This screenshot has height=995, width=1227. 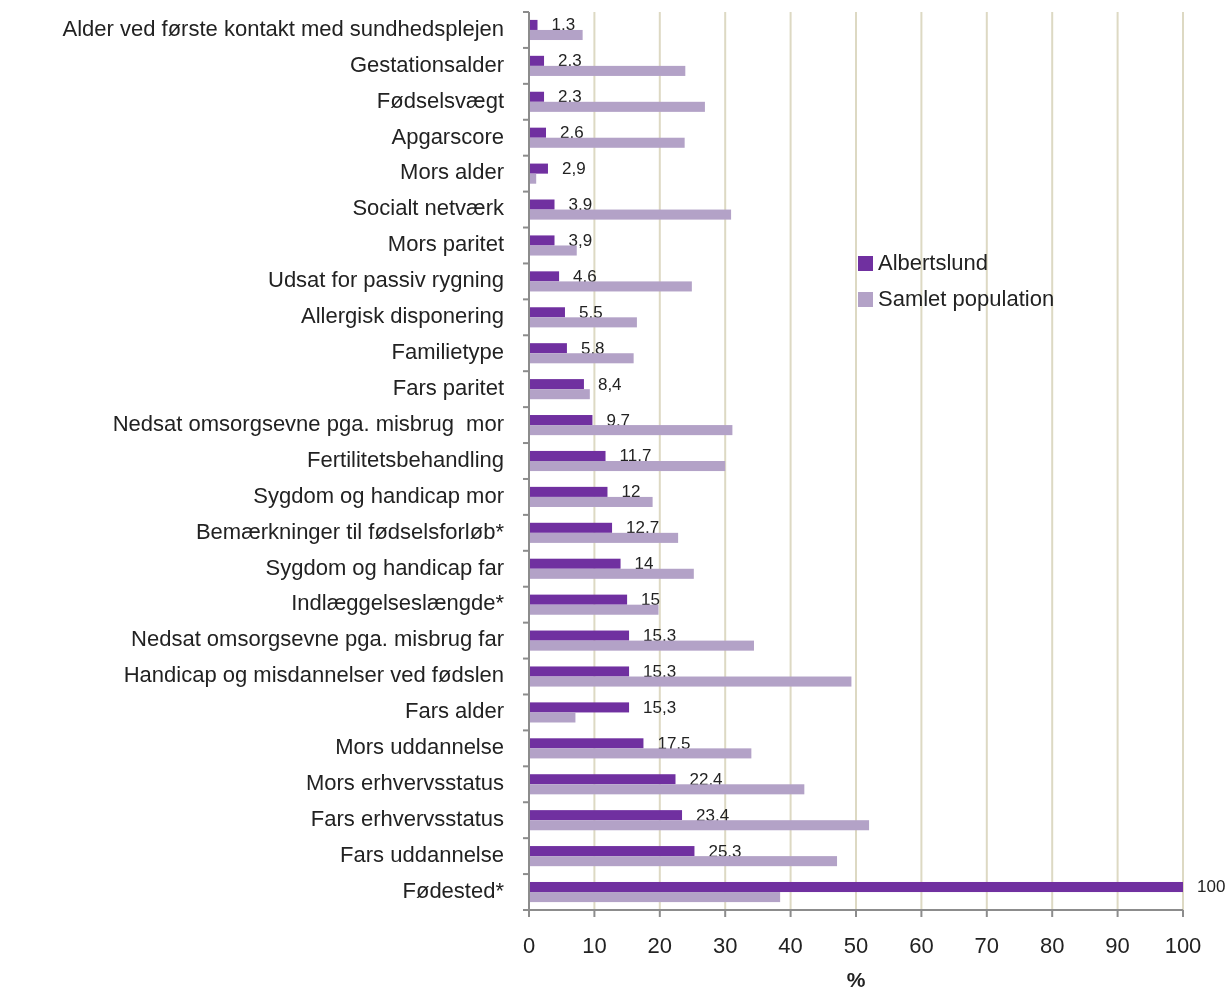 What do you see at coordinates (933, 262) in the screenshot?
I see `legend-label: Albertslund` at bounding box center [933, 262].